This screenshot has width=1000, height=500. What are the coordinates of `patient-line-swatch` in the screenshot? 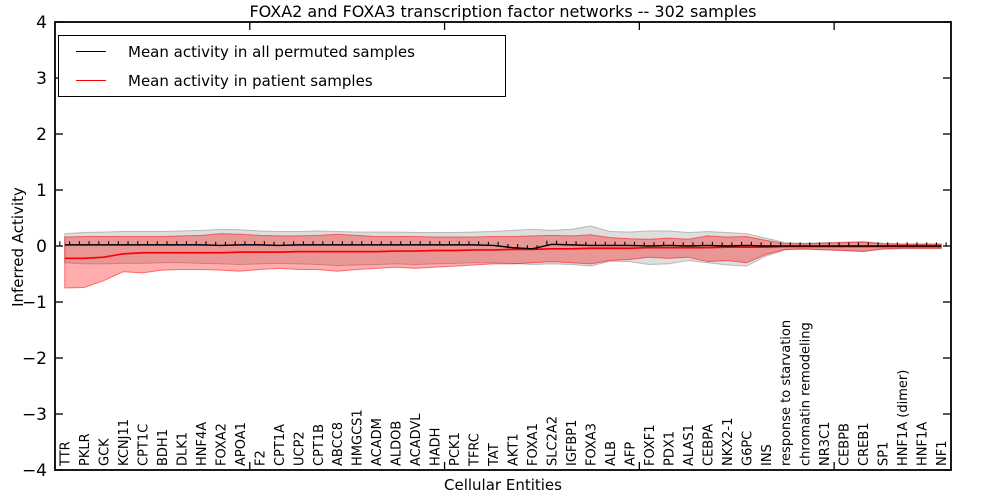 It's located at (91, 80).